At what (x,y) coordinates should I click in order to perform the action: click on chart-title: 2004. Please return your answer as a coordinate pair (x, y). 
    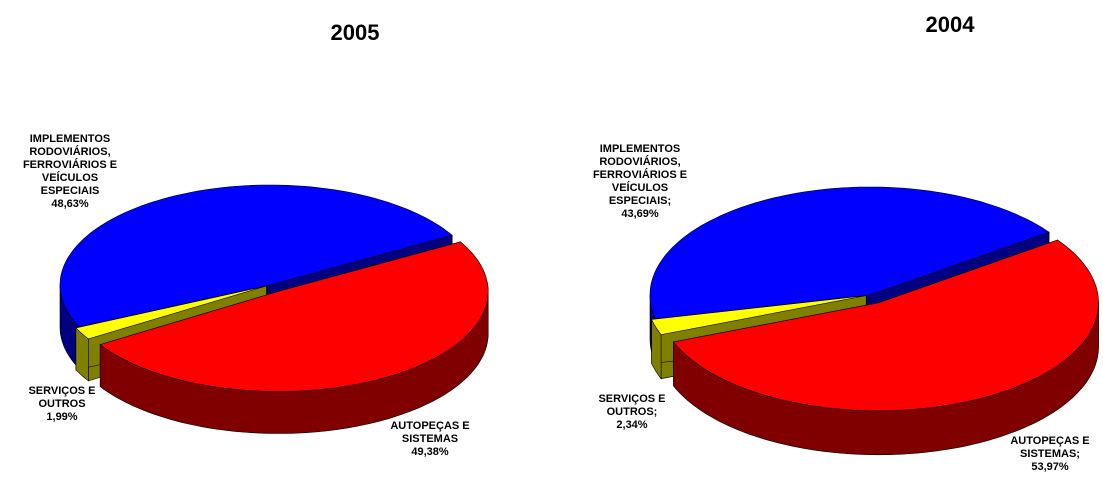
    Looking at the image, I should click on (950, 24).